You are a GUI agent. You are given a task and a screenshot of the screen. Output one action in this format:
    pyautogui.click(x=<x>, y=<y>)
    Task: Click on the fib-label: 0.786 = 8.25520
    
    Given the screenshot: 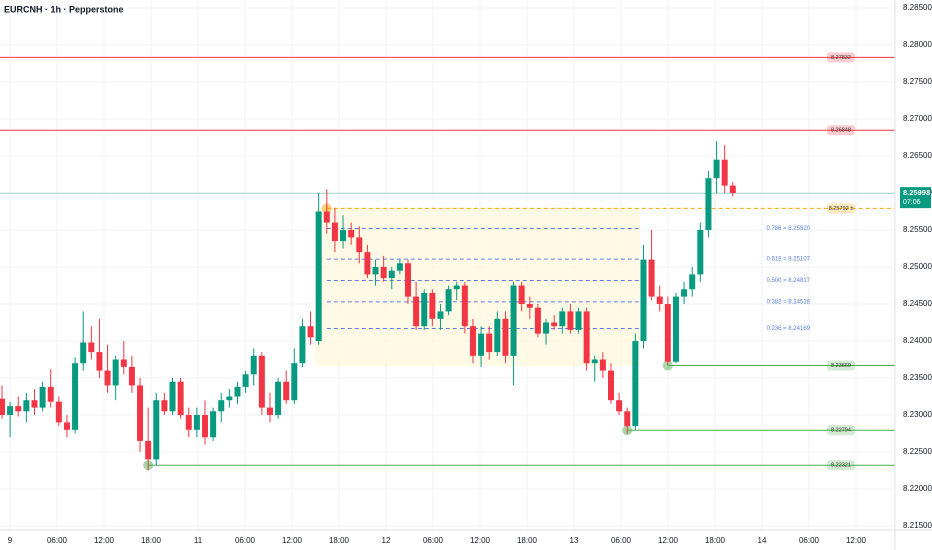 What is the action you would take?
    pyautogui.click(x=788, y=229)
    